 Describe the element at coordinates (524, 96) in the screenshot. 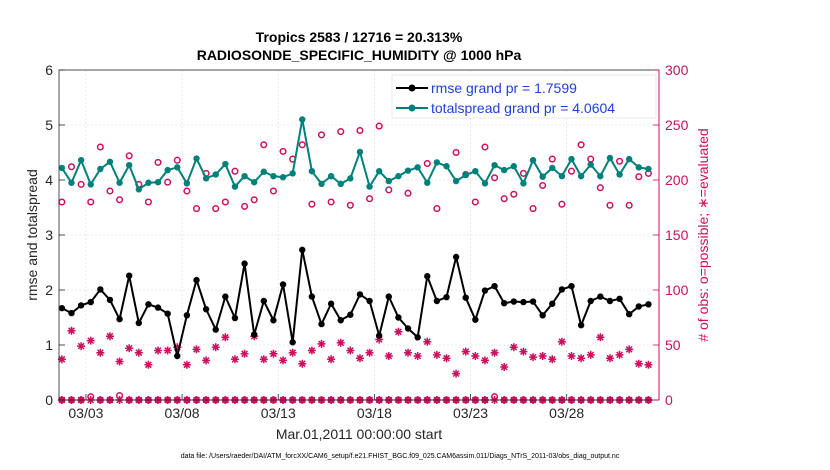

I see `legend-box` at that location.